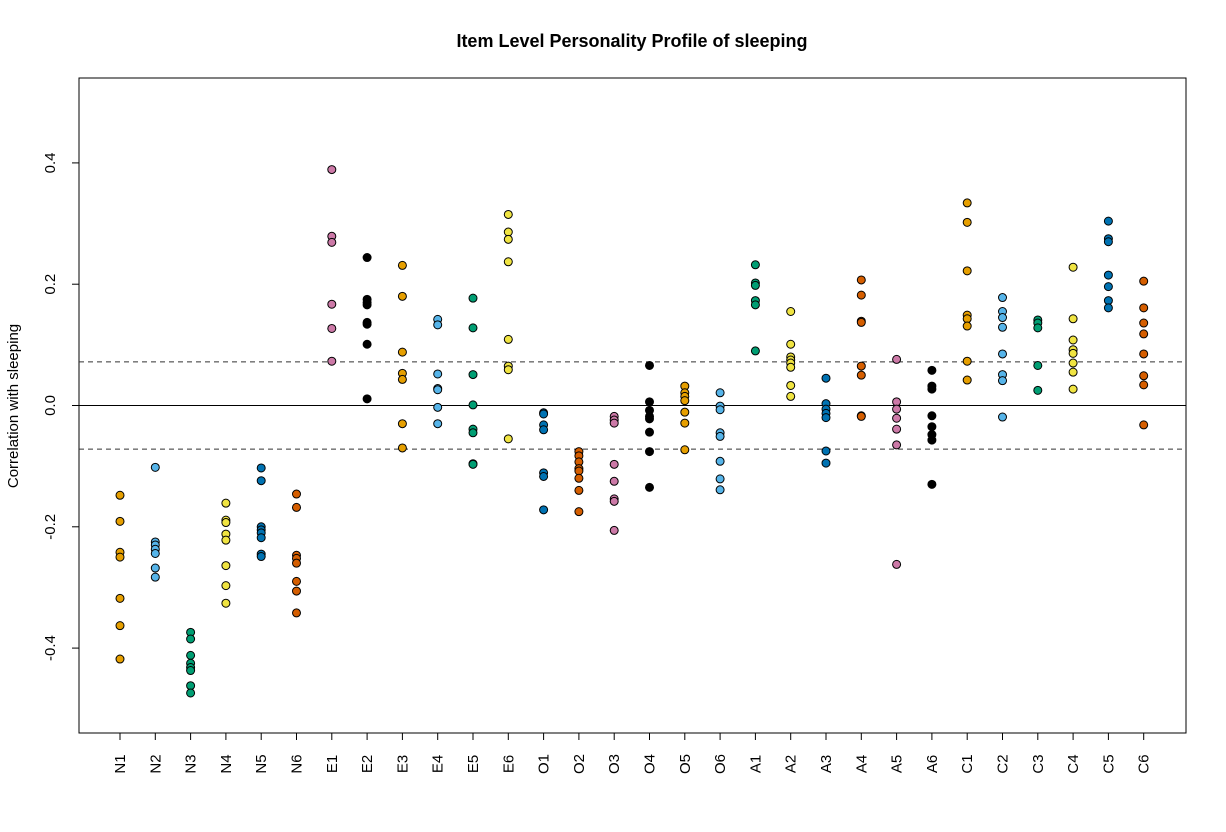  What do you see at coordinates (50, 648) in the screenshot?
I see `y-tick-label: -0.4` at bounding box center [50, 648].